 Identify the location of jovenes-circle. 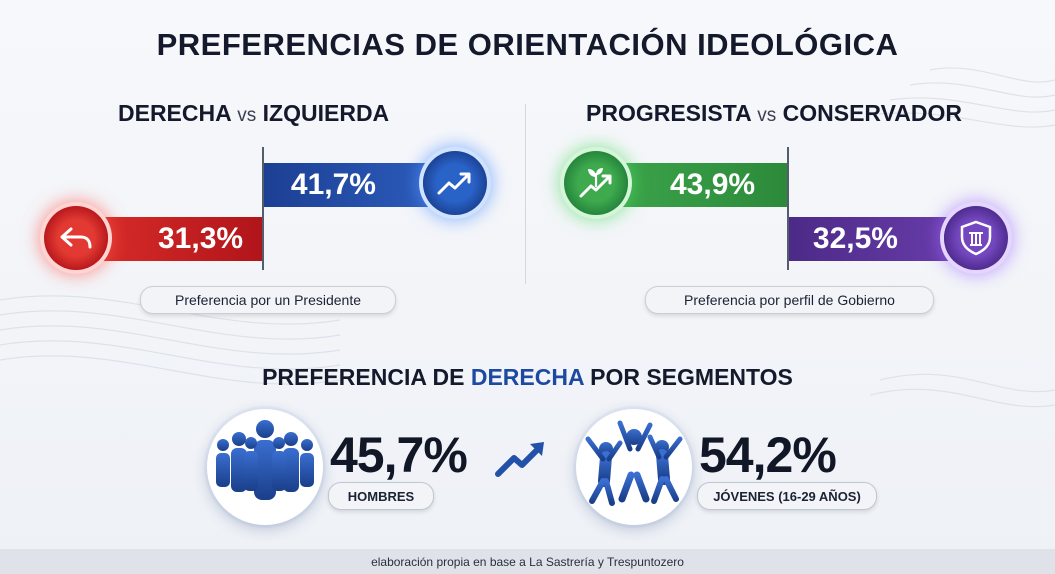
(634, 467).